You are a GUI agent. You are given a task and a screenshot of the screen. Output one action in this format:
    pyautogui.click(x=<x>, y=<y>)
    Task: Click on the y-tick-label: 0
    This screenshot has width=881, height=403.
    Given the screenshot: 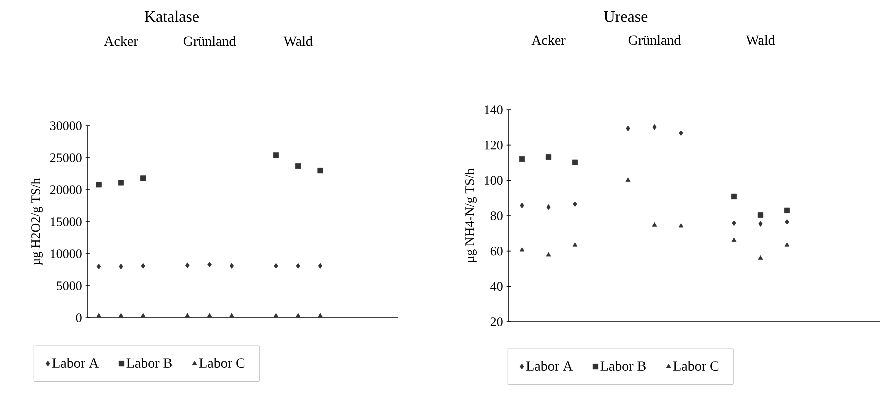 What is the action you would take?
    pyautogui.click(x=79, y=318)
    